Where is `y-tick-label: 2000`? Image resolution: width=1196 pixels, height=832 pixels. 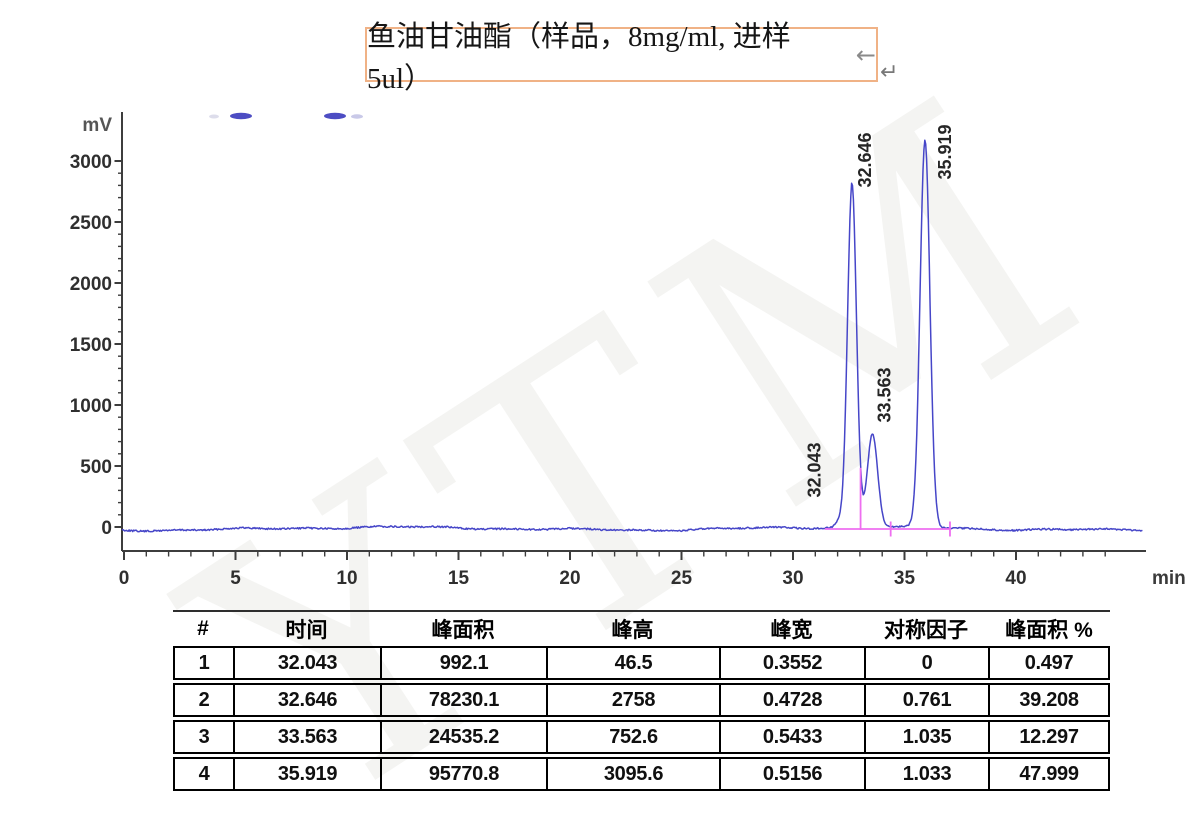
y-tick-label: 2000 is located at coordinates (91, 284).